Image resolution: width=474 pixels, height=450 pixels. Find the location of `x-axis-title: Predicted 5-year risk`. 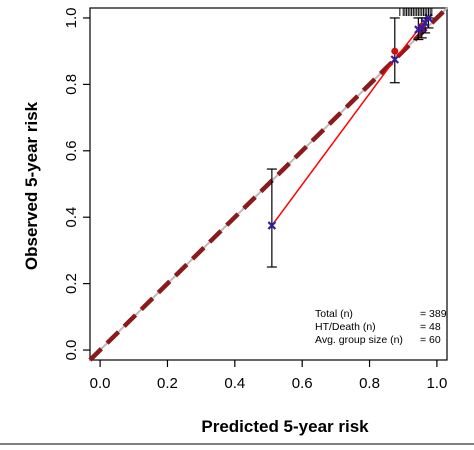

x-axis-title: Predicted 5-year risk is located at coordinates (285, 426).